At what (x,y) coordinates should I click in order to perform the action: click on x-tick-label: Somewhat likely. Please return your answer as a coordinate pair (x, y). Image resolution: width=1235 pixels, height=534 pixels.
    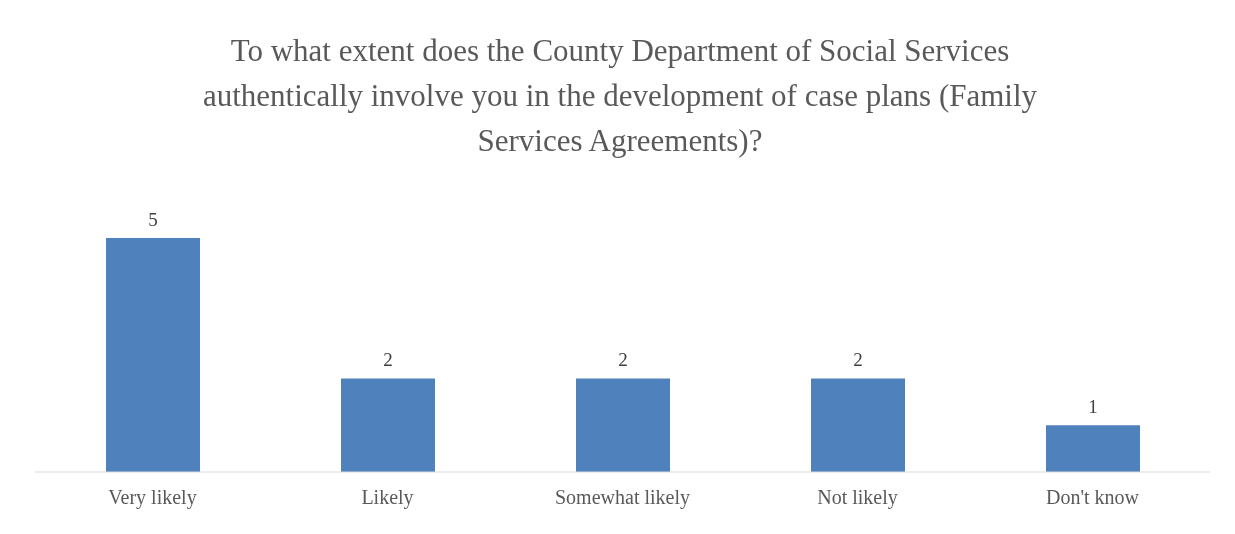
    Looking at the image, I should click on (622, 498).